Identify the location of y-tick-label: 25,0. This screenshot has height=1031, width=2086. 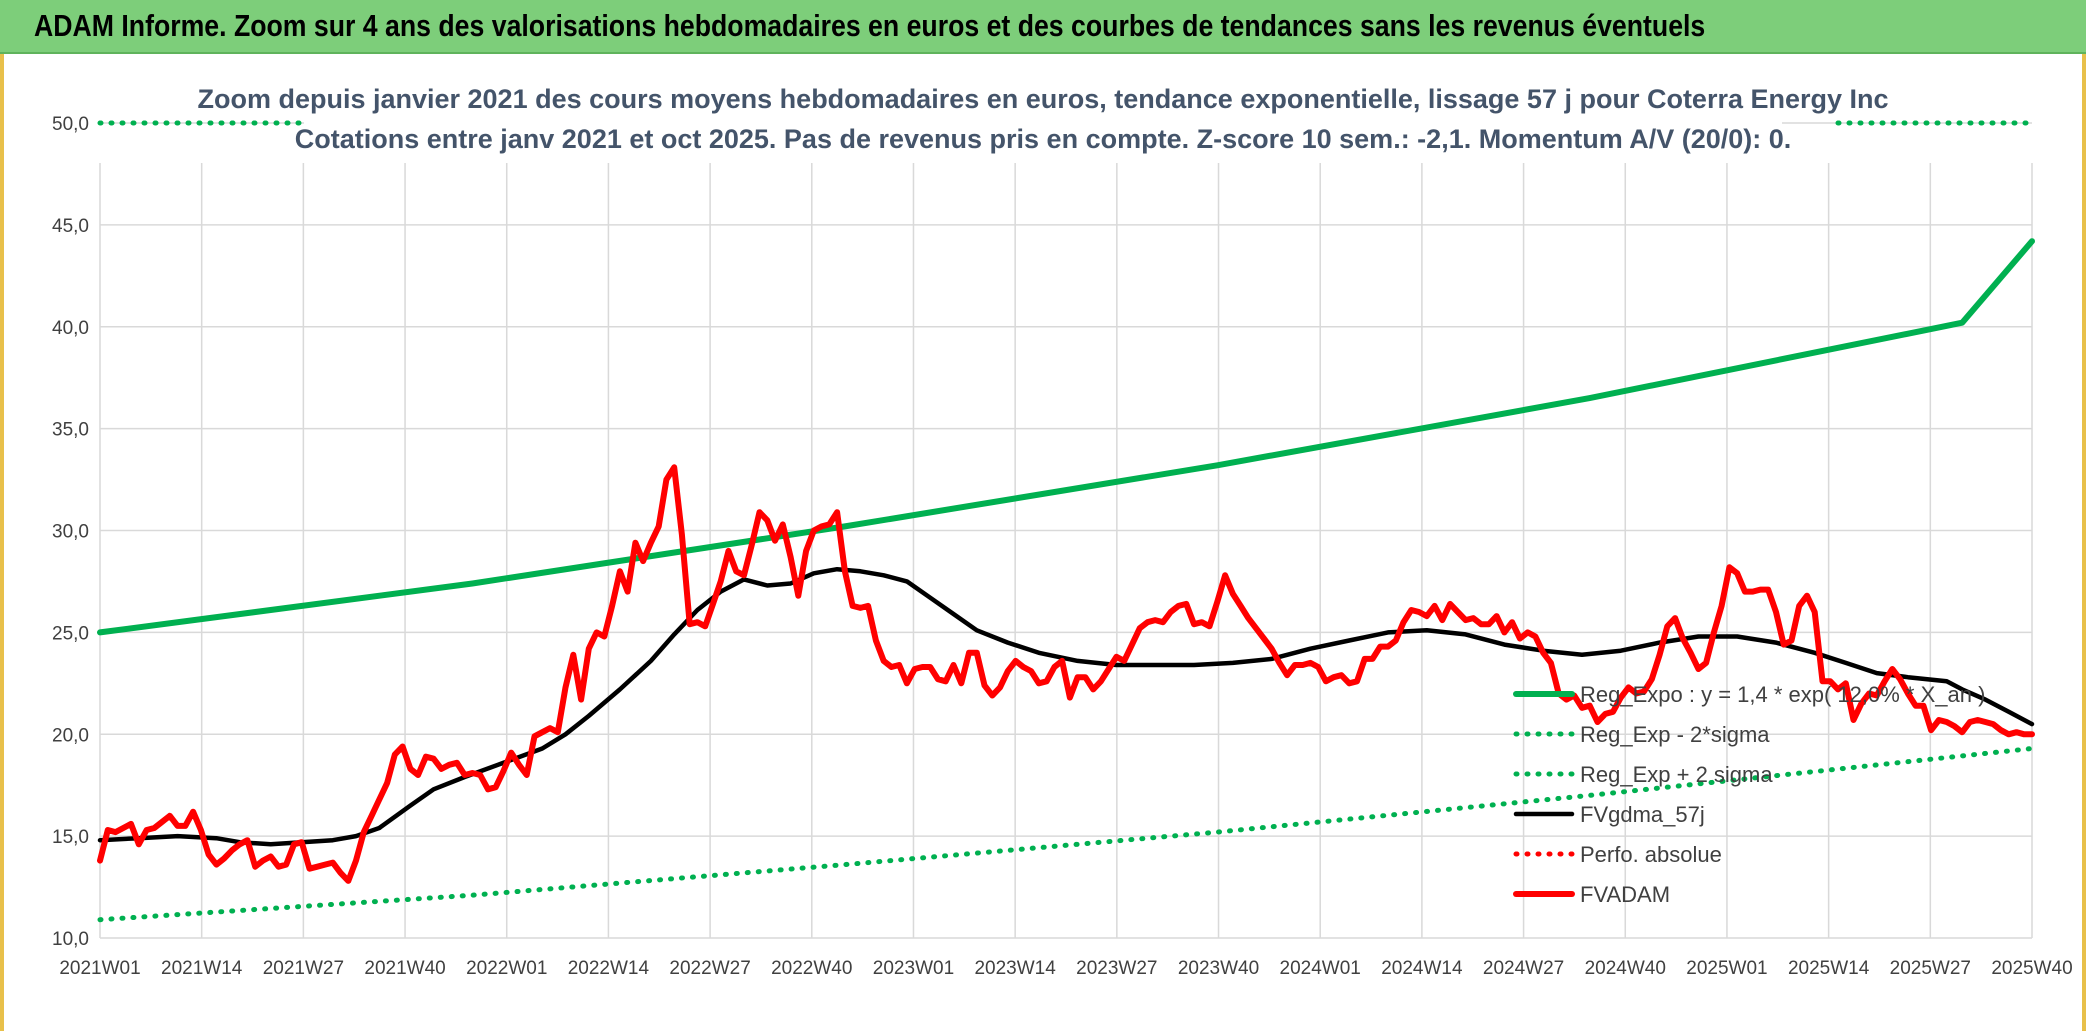
(70, 633).